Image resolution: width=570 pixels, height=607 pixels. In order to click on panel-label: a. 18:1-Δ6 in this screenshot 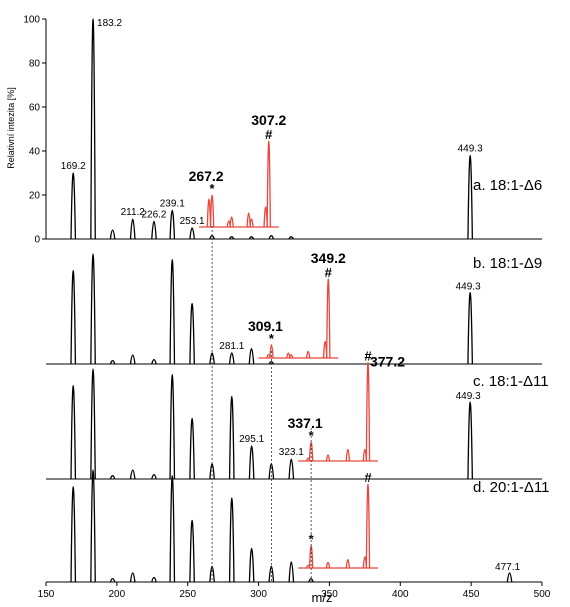, I will do `click(507, 185)`.